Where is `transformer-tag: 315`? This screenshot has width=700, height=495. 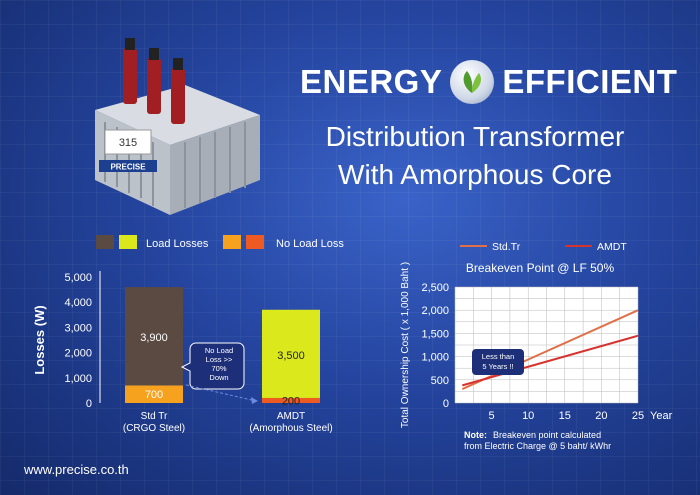
transformer-tag: 315 is located at coordinates (128, 143).